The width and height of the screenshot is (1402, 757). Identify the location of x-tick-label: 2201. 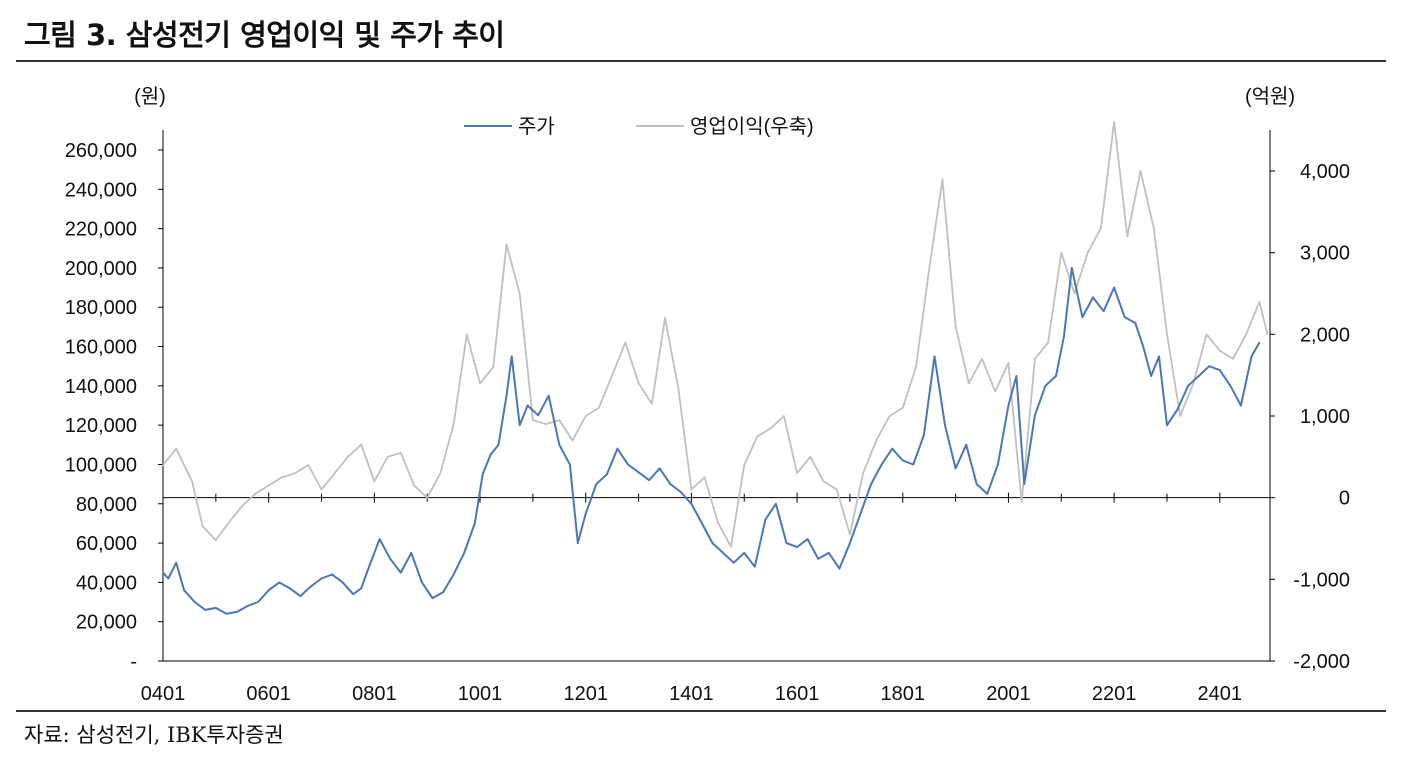
(1114, 694).